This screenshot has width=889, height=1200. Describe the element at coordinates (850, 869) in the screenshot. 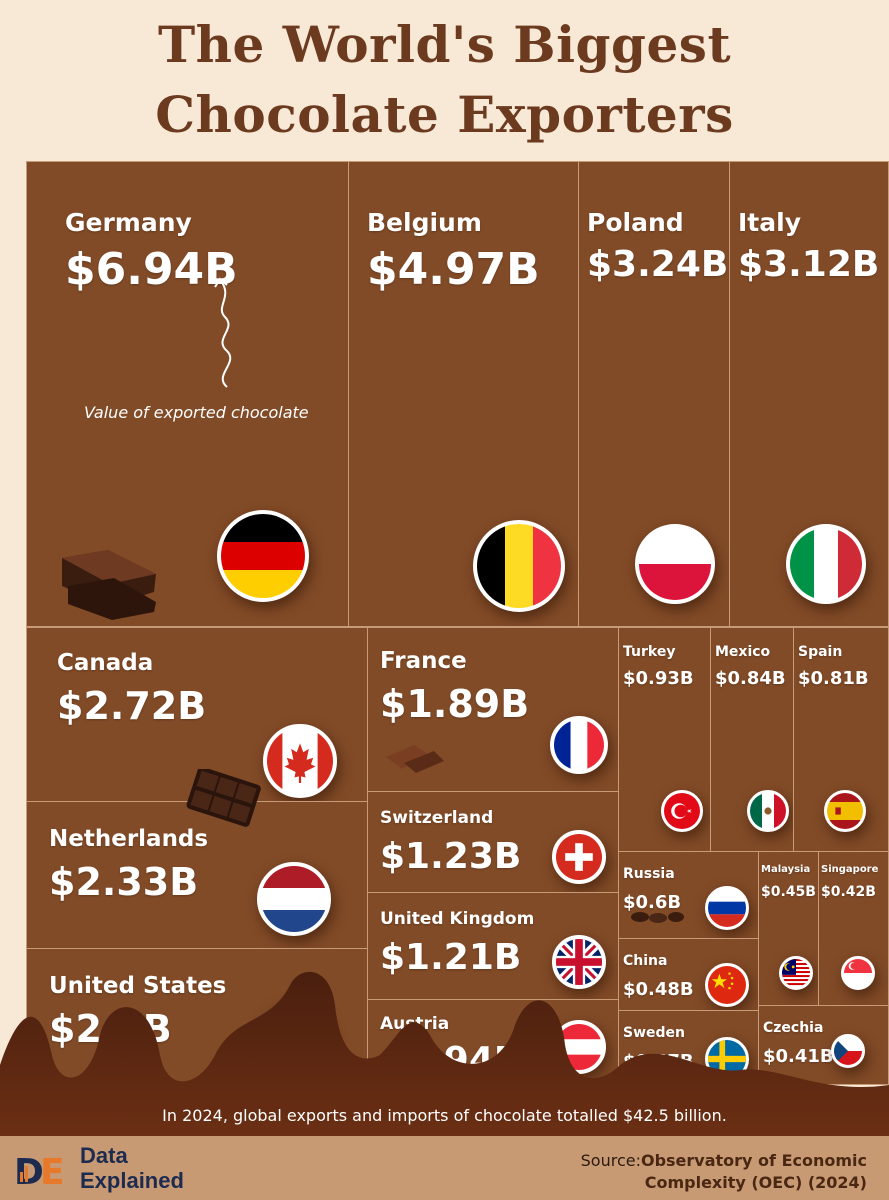

I see `tile-country-label: Singapore` at that location.